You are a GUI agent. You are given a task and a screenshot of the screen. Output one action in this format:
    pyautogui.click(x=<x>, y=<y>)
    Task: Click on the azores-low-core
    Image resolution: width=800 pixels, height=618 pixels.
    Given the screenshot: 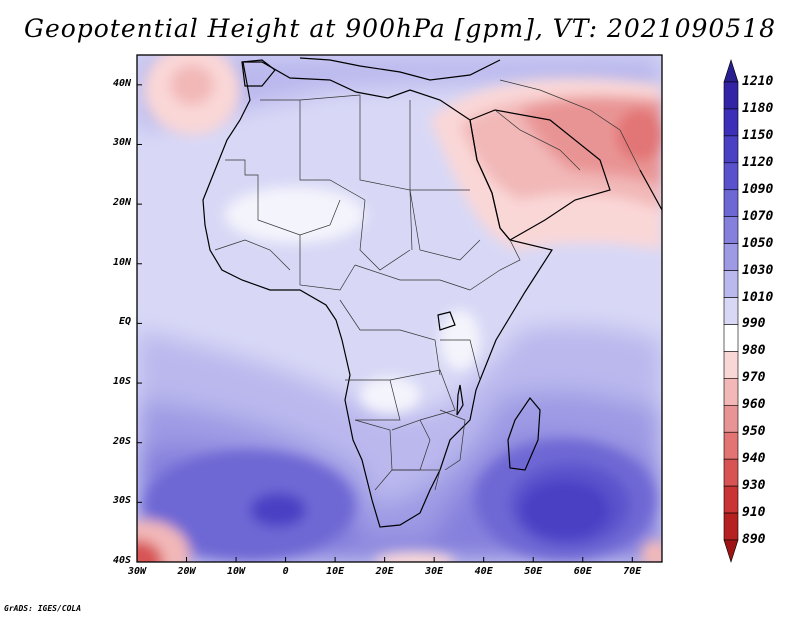 What is the action you would take?
    pyautogui.click(x=192, y=85)
    